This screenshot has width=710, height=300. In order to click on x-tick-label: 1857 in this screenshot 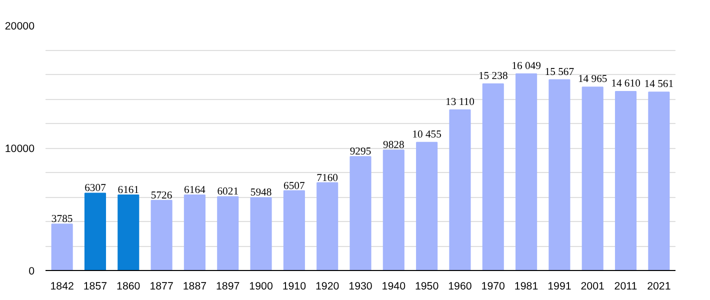, I will do `click(95, 286)`.